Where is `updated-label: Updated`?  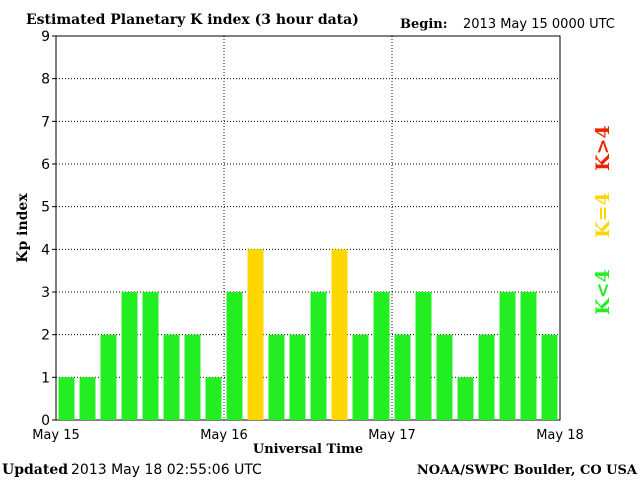 updated-label: Updated is located at coordinates (35, 470).